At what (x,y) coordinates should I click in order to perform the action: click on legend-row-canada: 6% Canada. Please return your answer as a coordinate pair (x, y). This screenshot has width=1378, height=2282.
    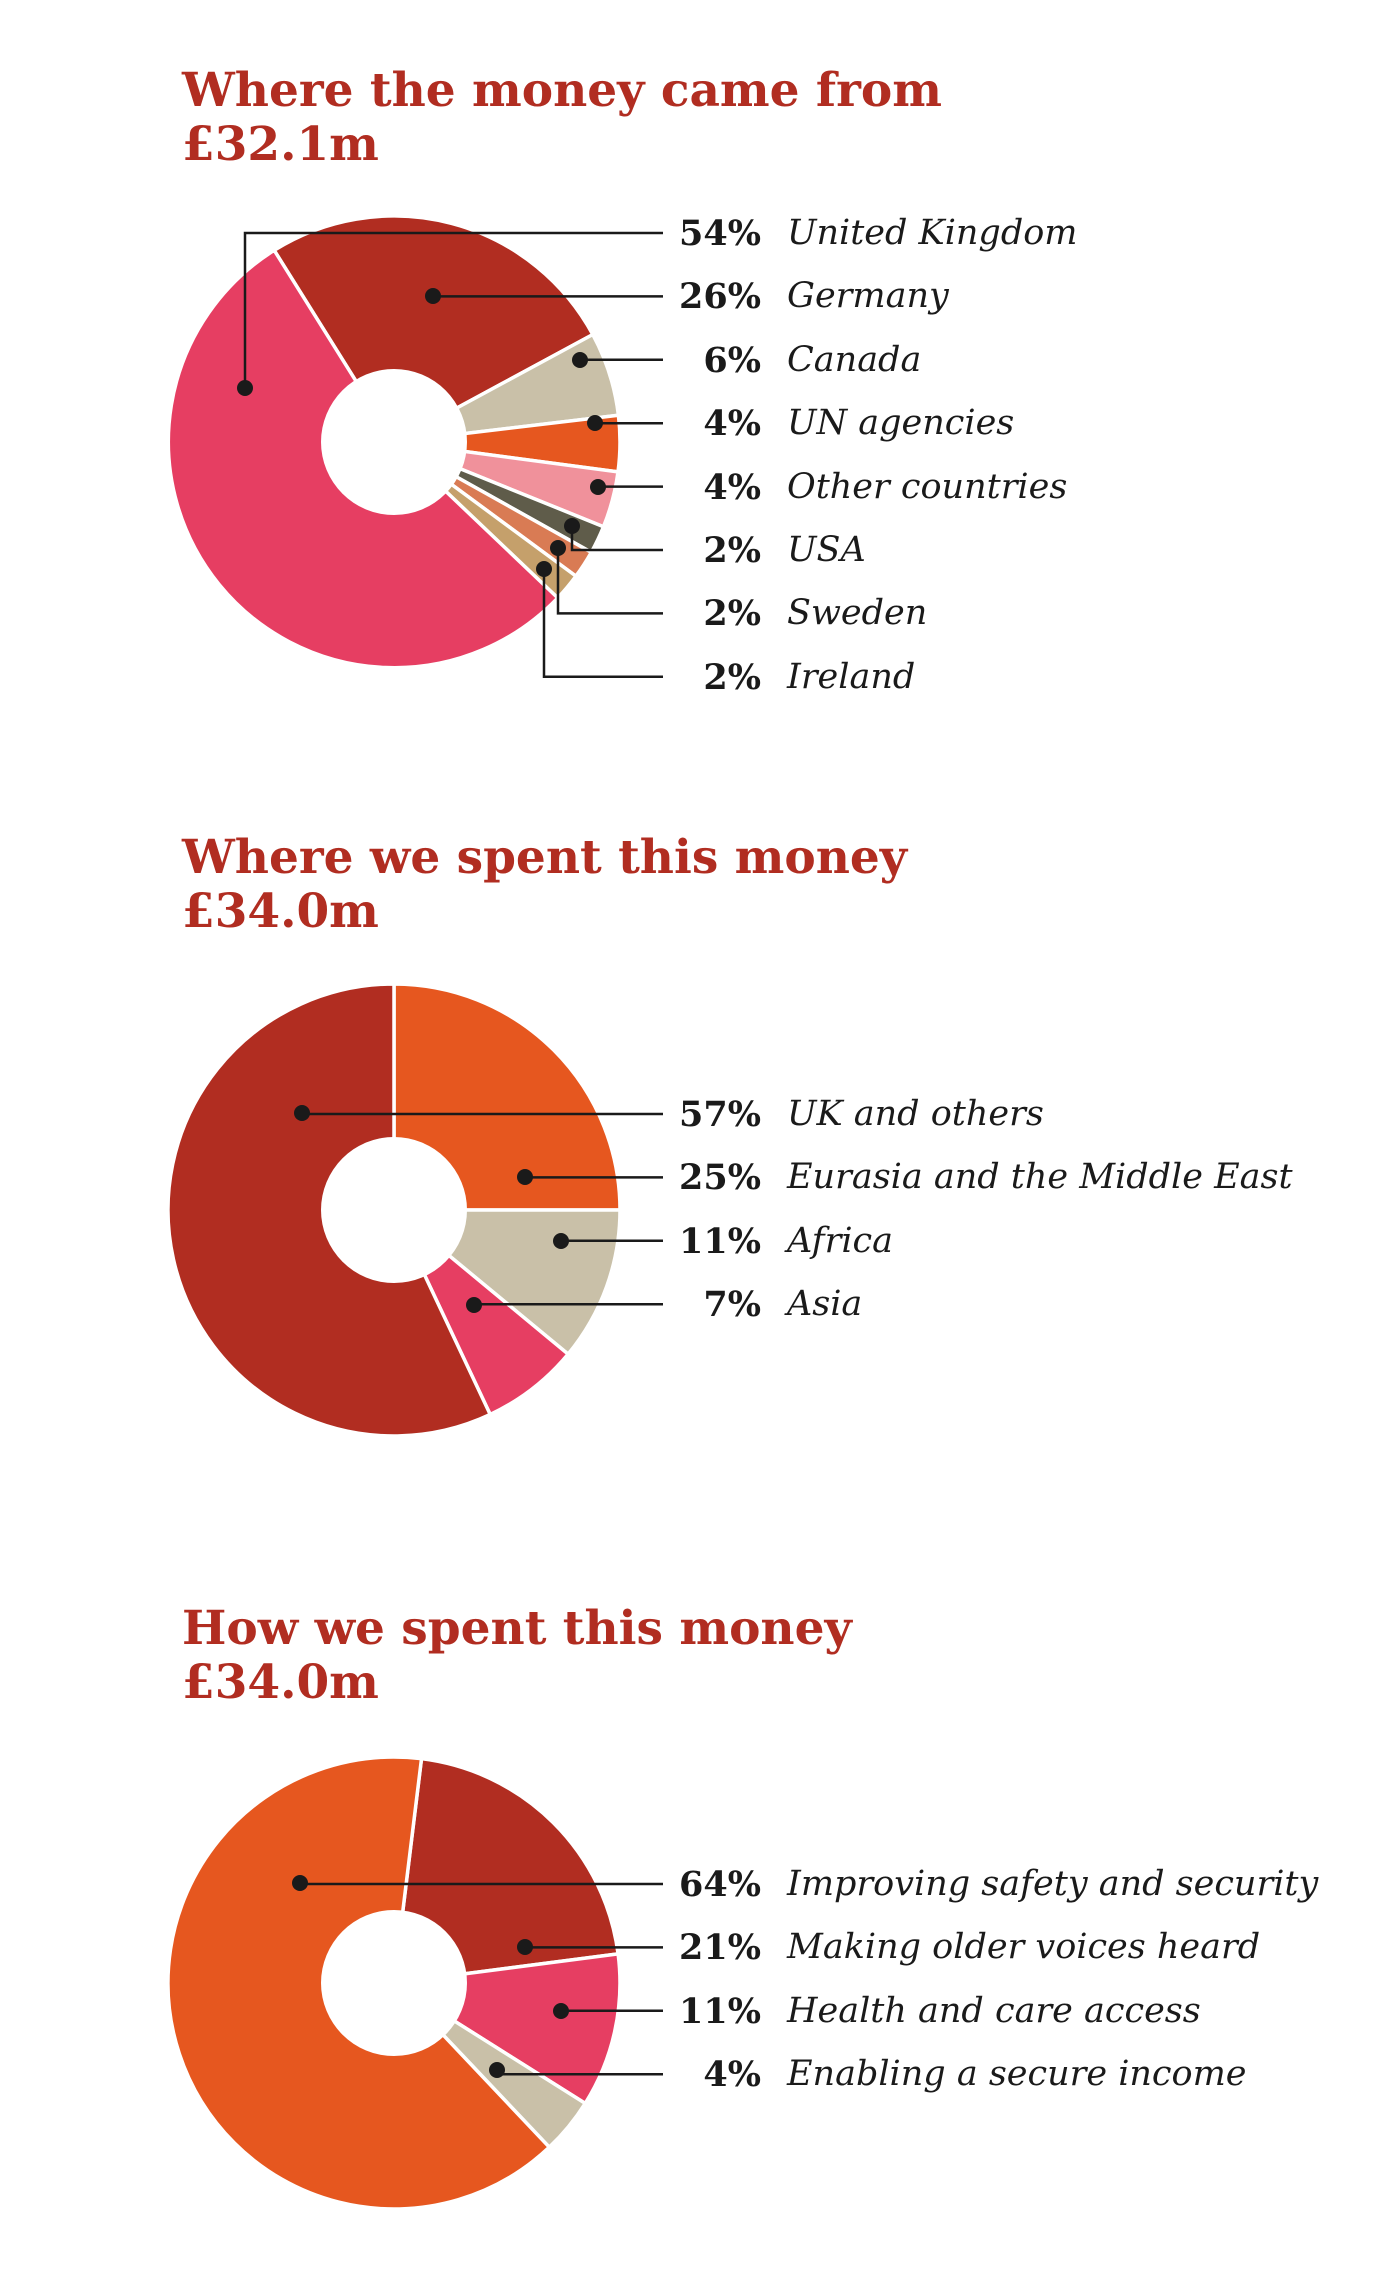
    Looking at the image, I should click on (792, 359).